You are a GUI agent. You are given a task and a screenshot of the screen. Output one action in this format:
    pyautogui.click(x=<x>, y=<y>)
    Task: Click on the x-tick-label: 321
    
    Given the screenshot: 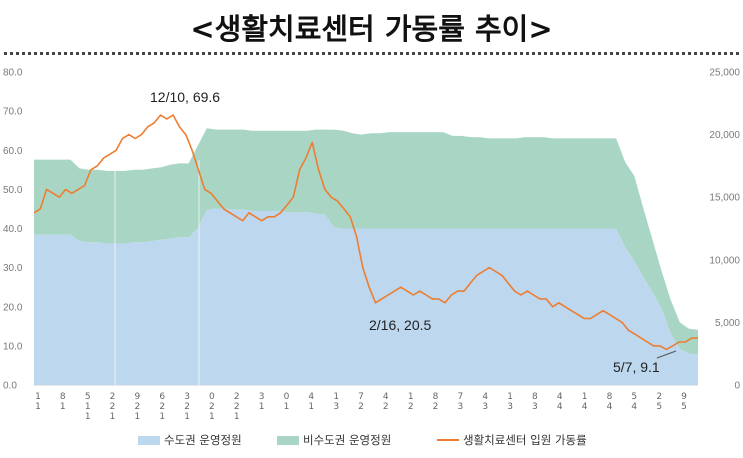 What is the action you would take?
    pyautogui.click(x=187, y=407)
    